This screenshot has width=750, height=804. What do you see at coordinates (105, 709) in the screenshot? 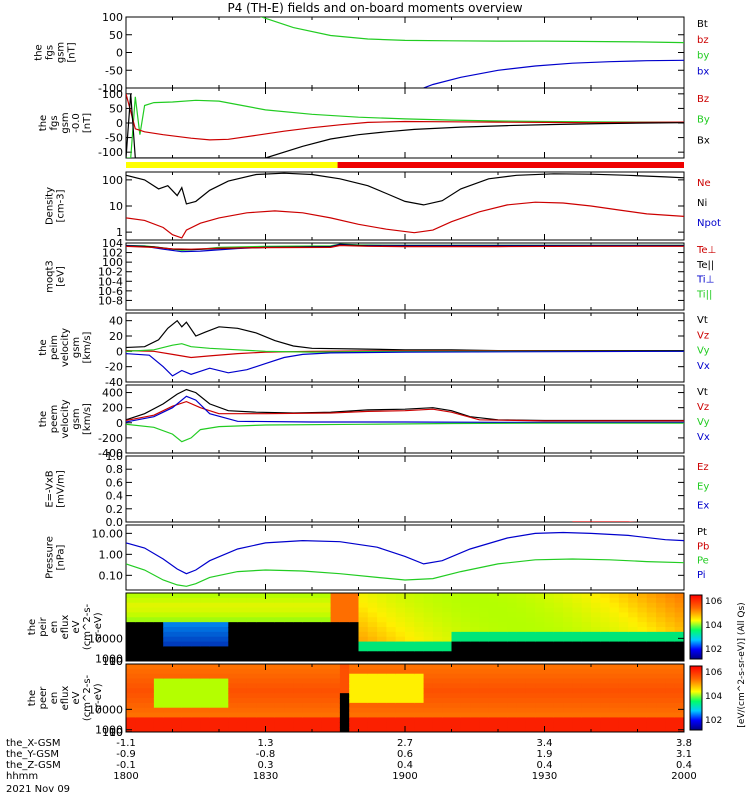
I see `y-tick-label: 10000` at bounding box center [105, 709].